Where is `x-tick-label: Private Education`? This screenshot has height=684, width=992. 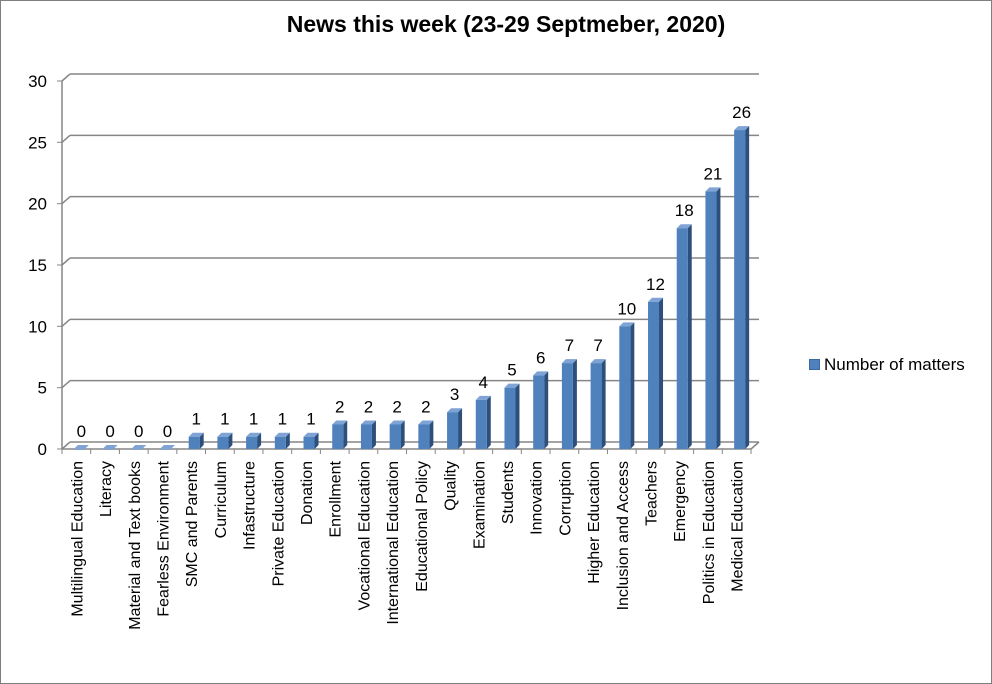
x-tick-label: Private Education is located at coordinates (278, 523).